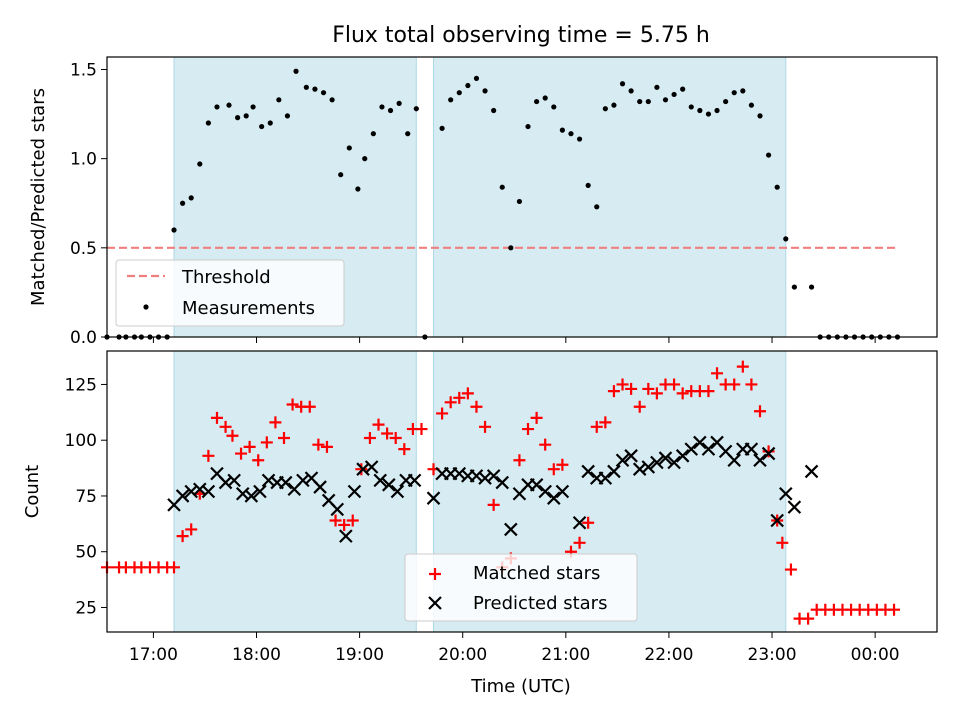 This screenshot has width=960, height=720. What do you see at coordinates (514, 340) in the screenshot?
I see `top-x-ticks` at bounding box center [514, 340].